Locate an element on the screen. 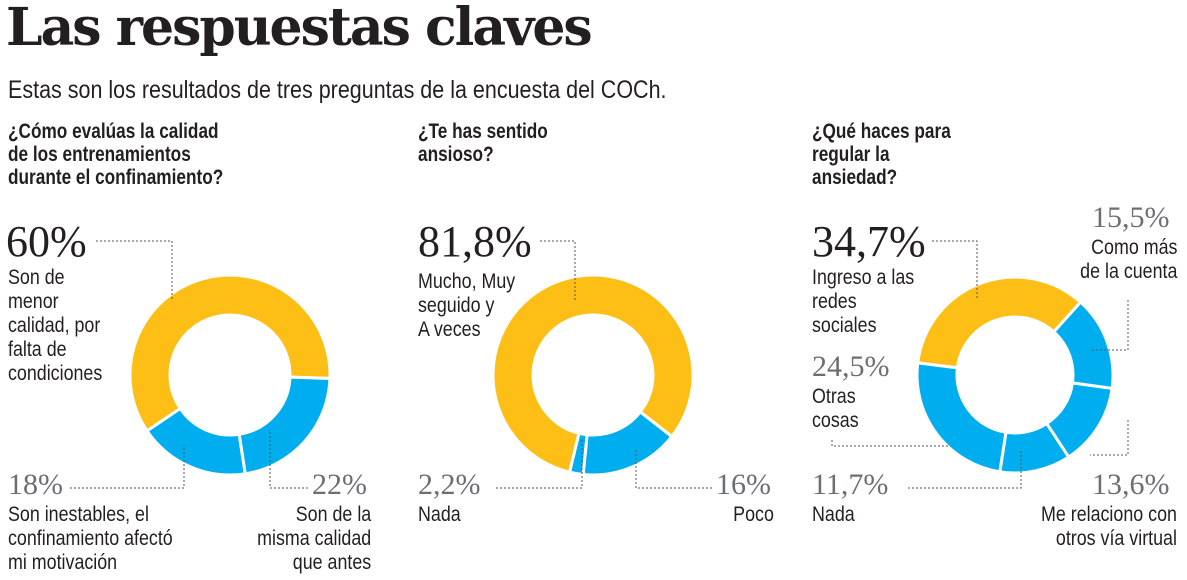 Image resolution: width=1187 pixels, height=580 pixels. chart3-slice5 is located at coordinates (1083, 345).